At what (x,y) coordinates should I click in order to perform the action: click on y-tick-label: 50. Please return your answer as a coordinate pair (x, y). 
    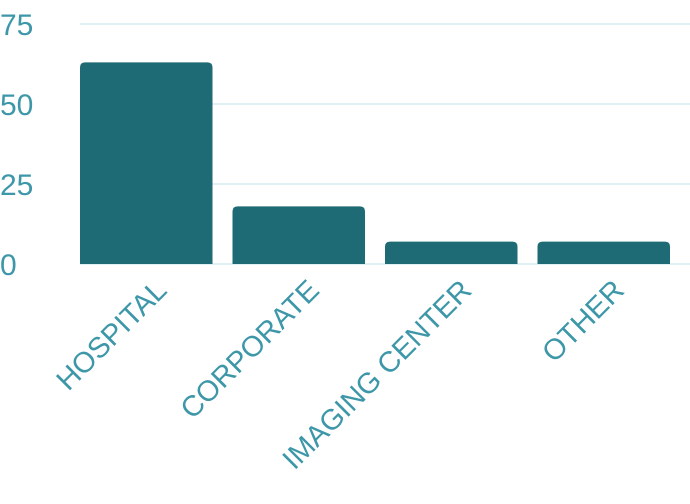
    Looking at the image, I should click on (16, 105).